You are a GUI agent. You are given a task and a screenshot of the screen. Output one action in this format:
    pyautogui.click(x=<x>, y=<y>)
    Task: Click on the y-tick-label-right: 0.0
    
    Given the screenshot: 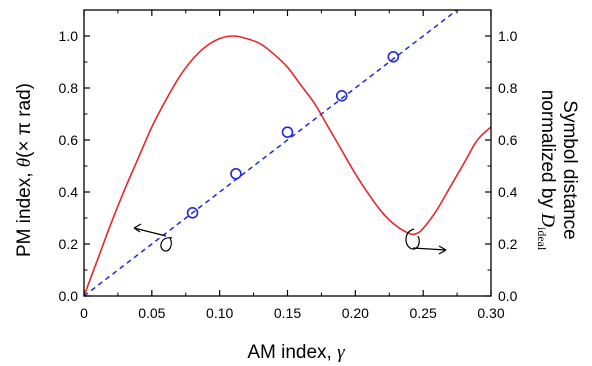 What is the action you would take?
    pyautogui.click(x=508, y=296)
    